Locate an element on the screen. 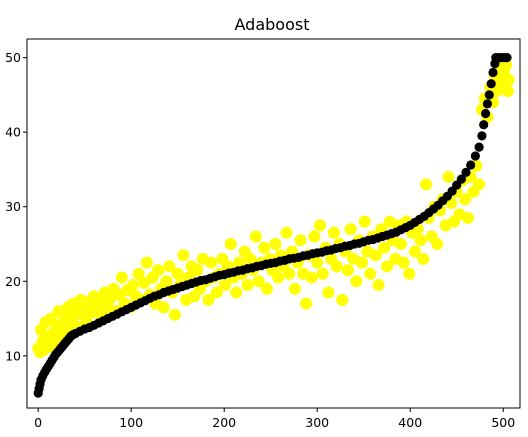 This screenshot has width=528, height=437. chart-title: Adaboost is located at coordinates (272, 24).